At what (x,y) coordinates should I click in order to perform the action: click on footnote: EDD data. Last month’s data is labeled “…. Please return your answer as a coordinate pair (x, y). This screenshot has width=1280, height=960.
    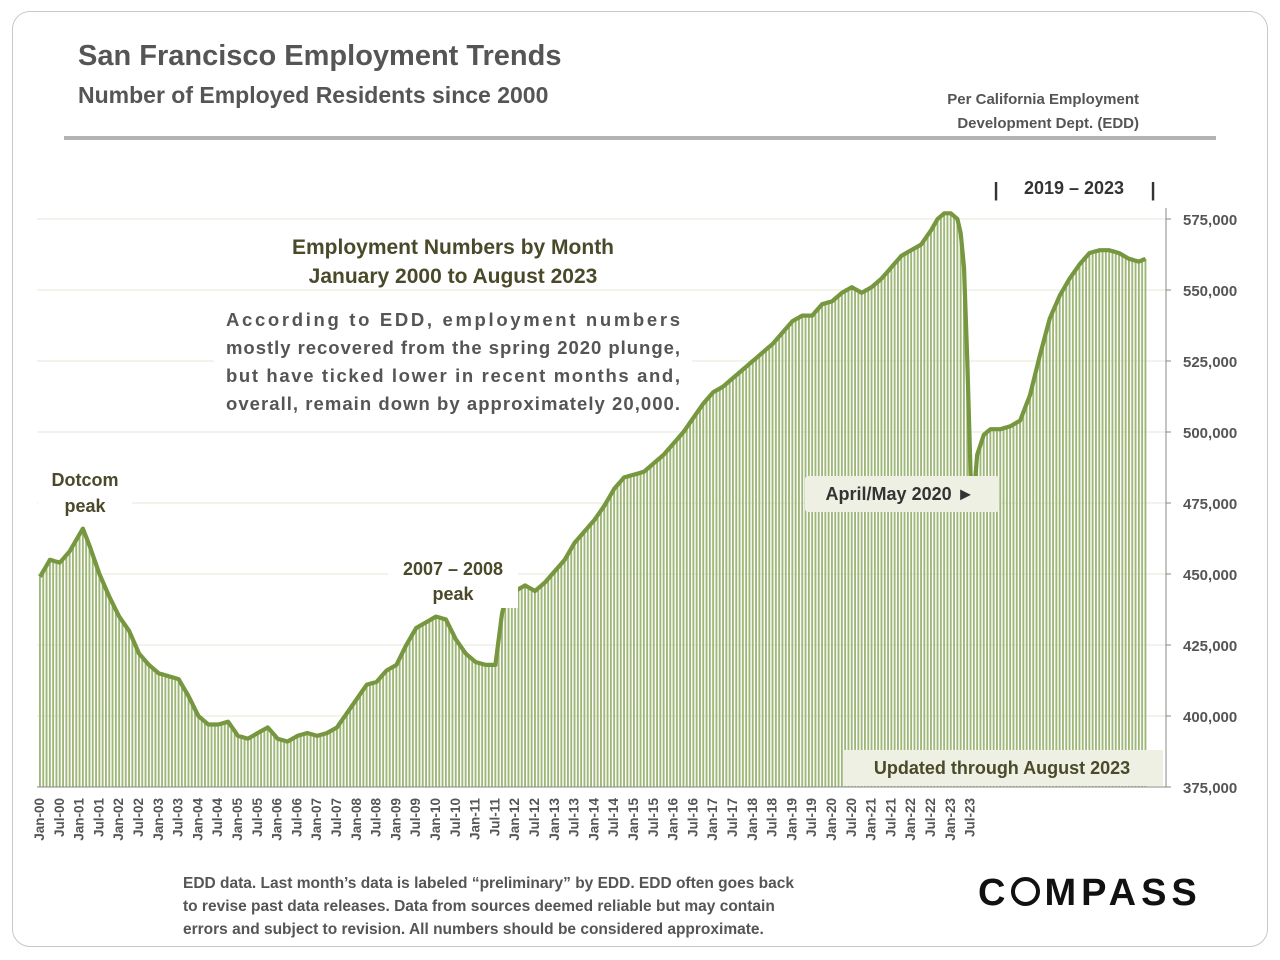
    Looking at the image, I should click on (523, 906).